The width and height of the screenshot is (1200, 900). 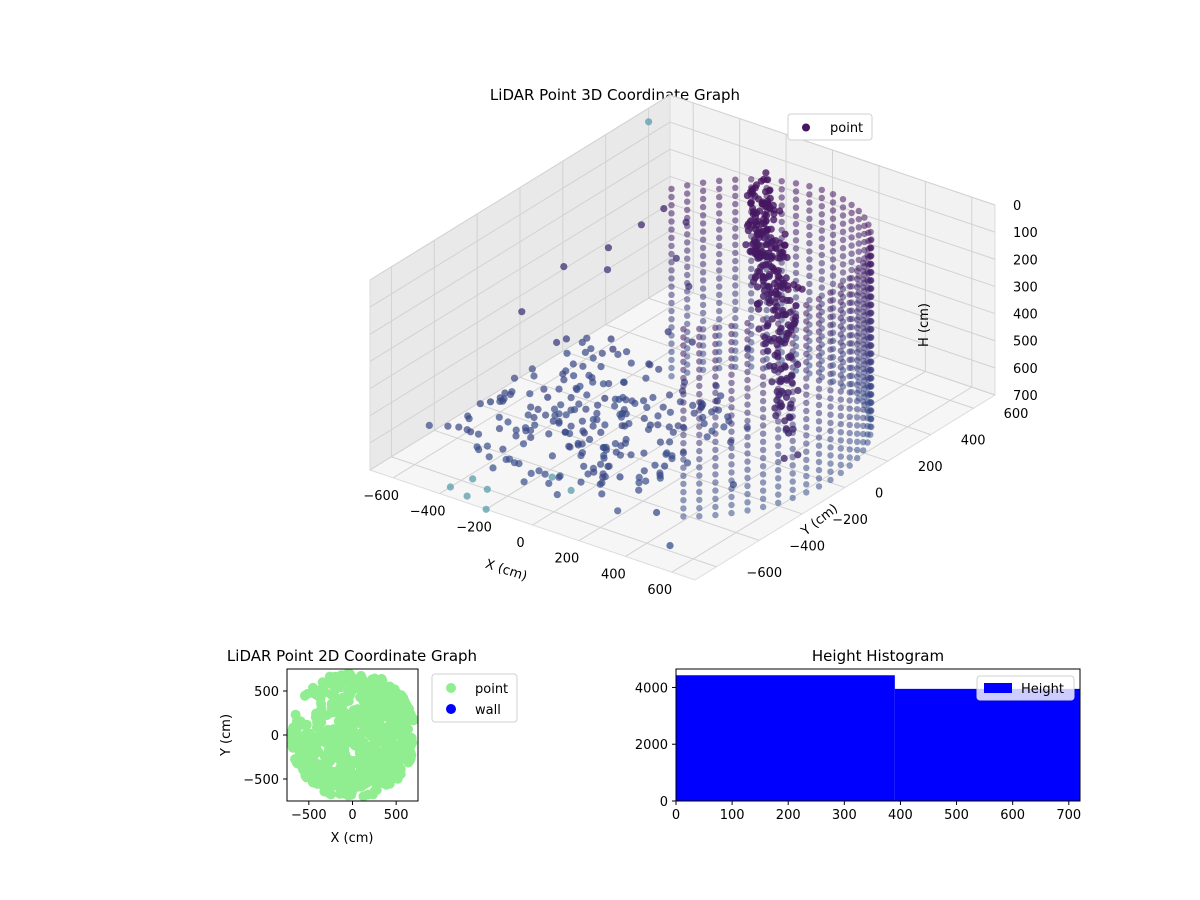 I want to click on grid-line-h, so click(x=682, y=187).